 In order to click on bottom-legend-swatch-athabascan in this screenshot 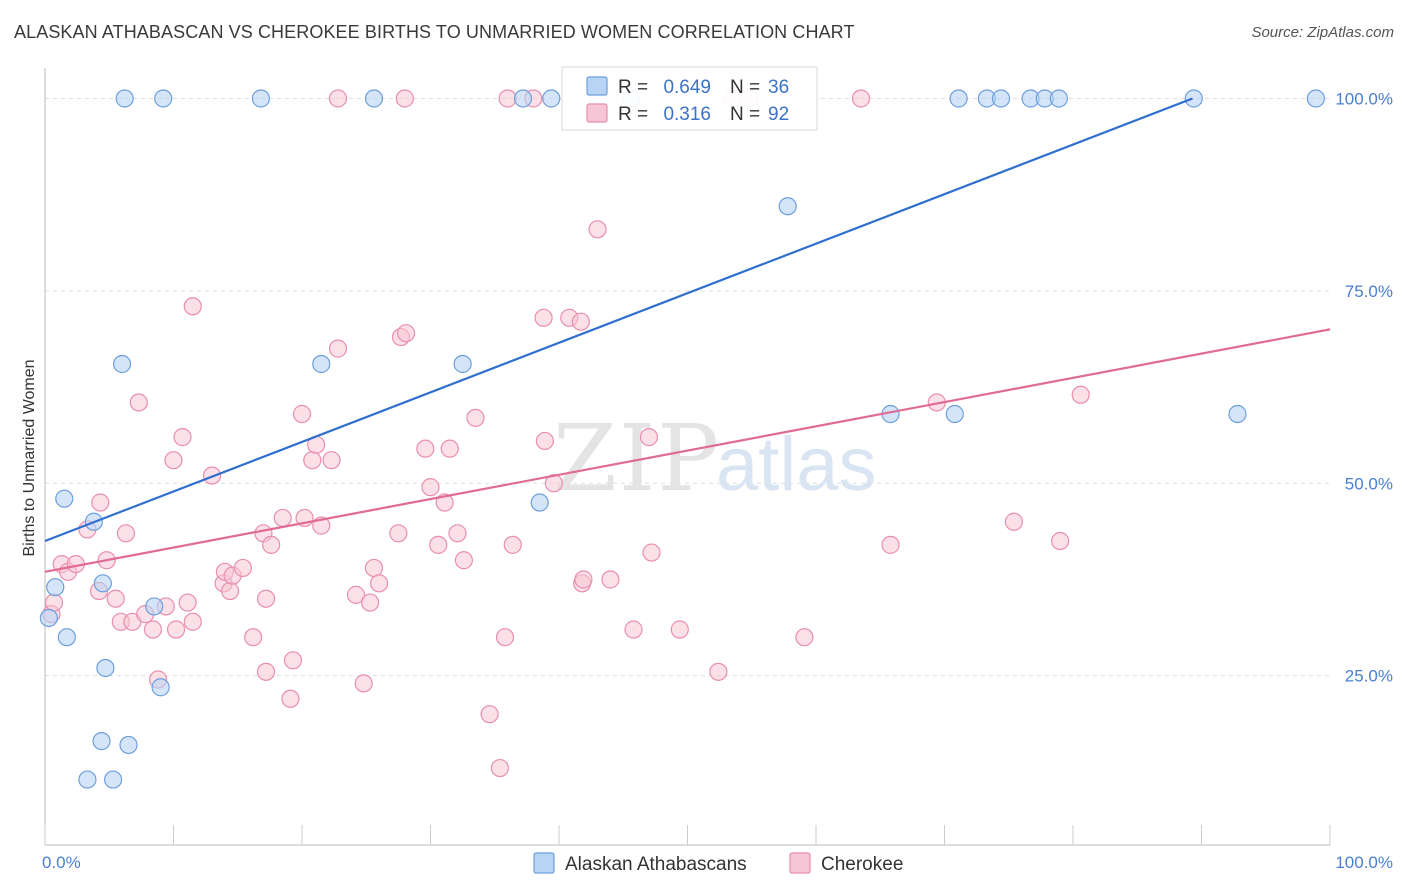, I will do `click(544, 863)`.